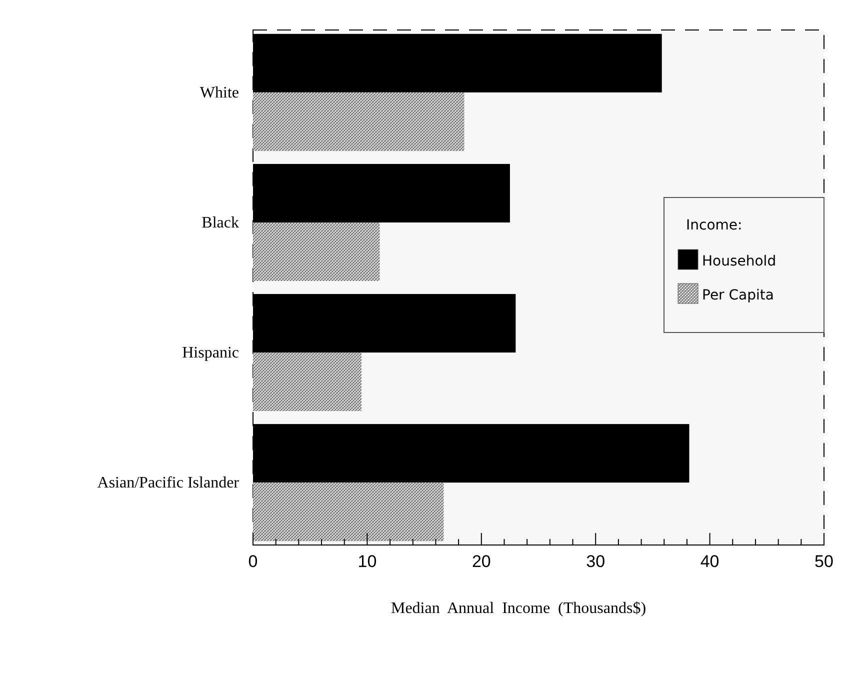 This screenshot has width=863, height=679. What do you see at coordinates (710, 561) in the screenshot?
I see `x-tick-label: 40` at bounding box center [710, 561].